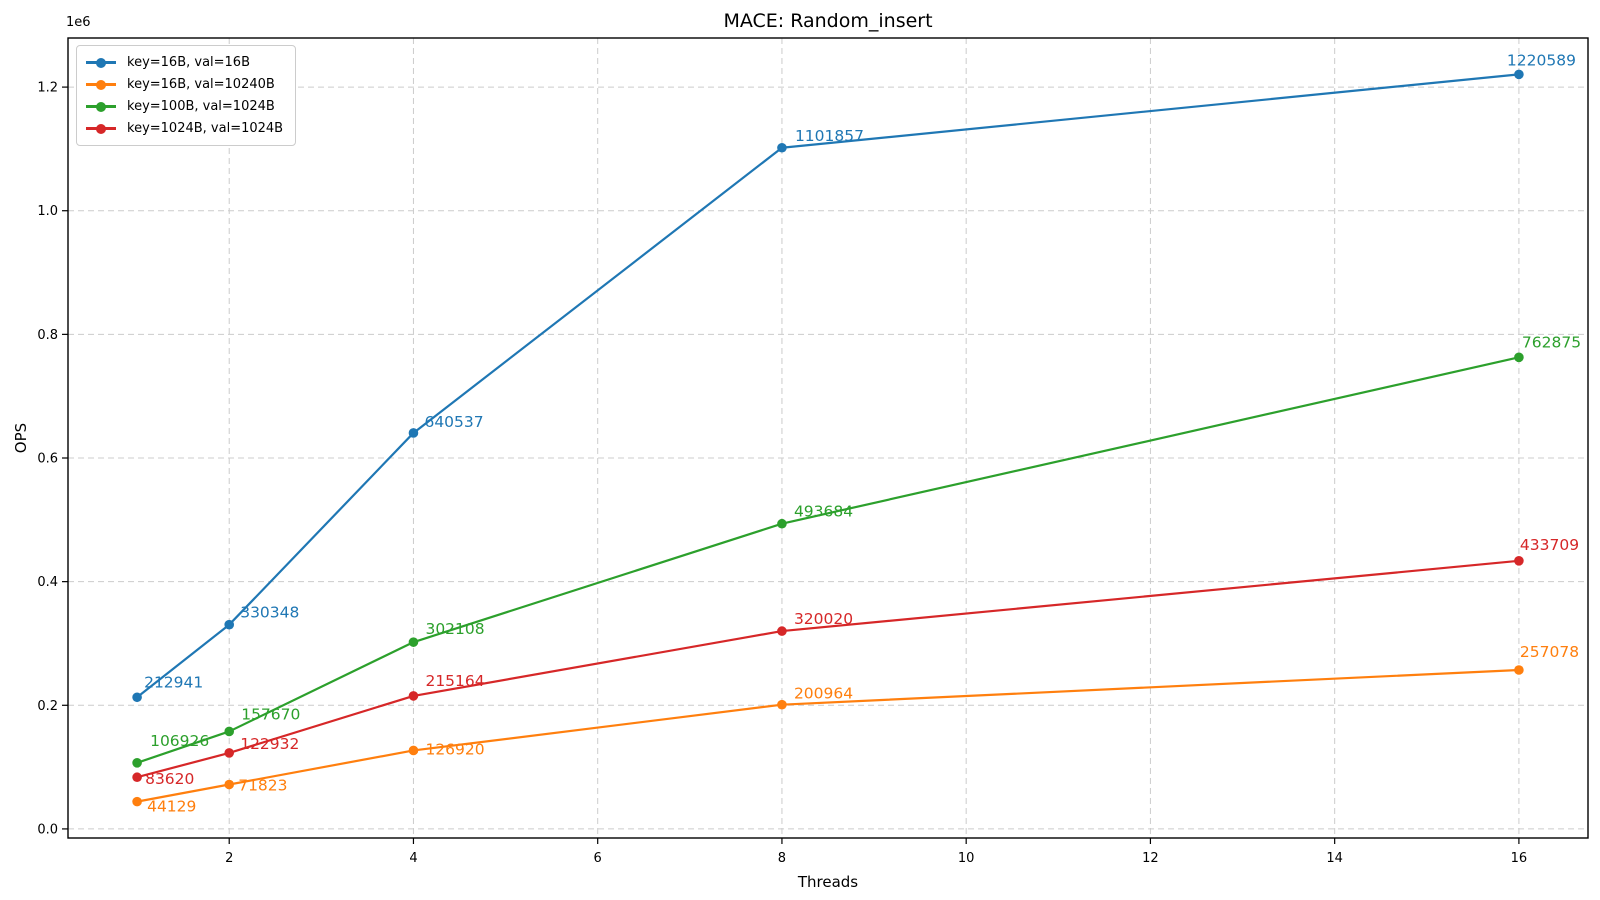  Describe the element at coordinates (201, 84) in the screenshot. I see `legend-item-label: key=16B, val=10240B` at that location.